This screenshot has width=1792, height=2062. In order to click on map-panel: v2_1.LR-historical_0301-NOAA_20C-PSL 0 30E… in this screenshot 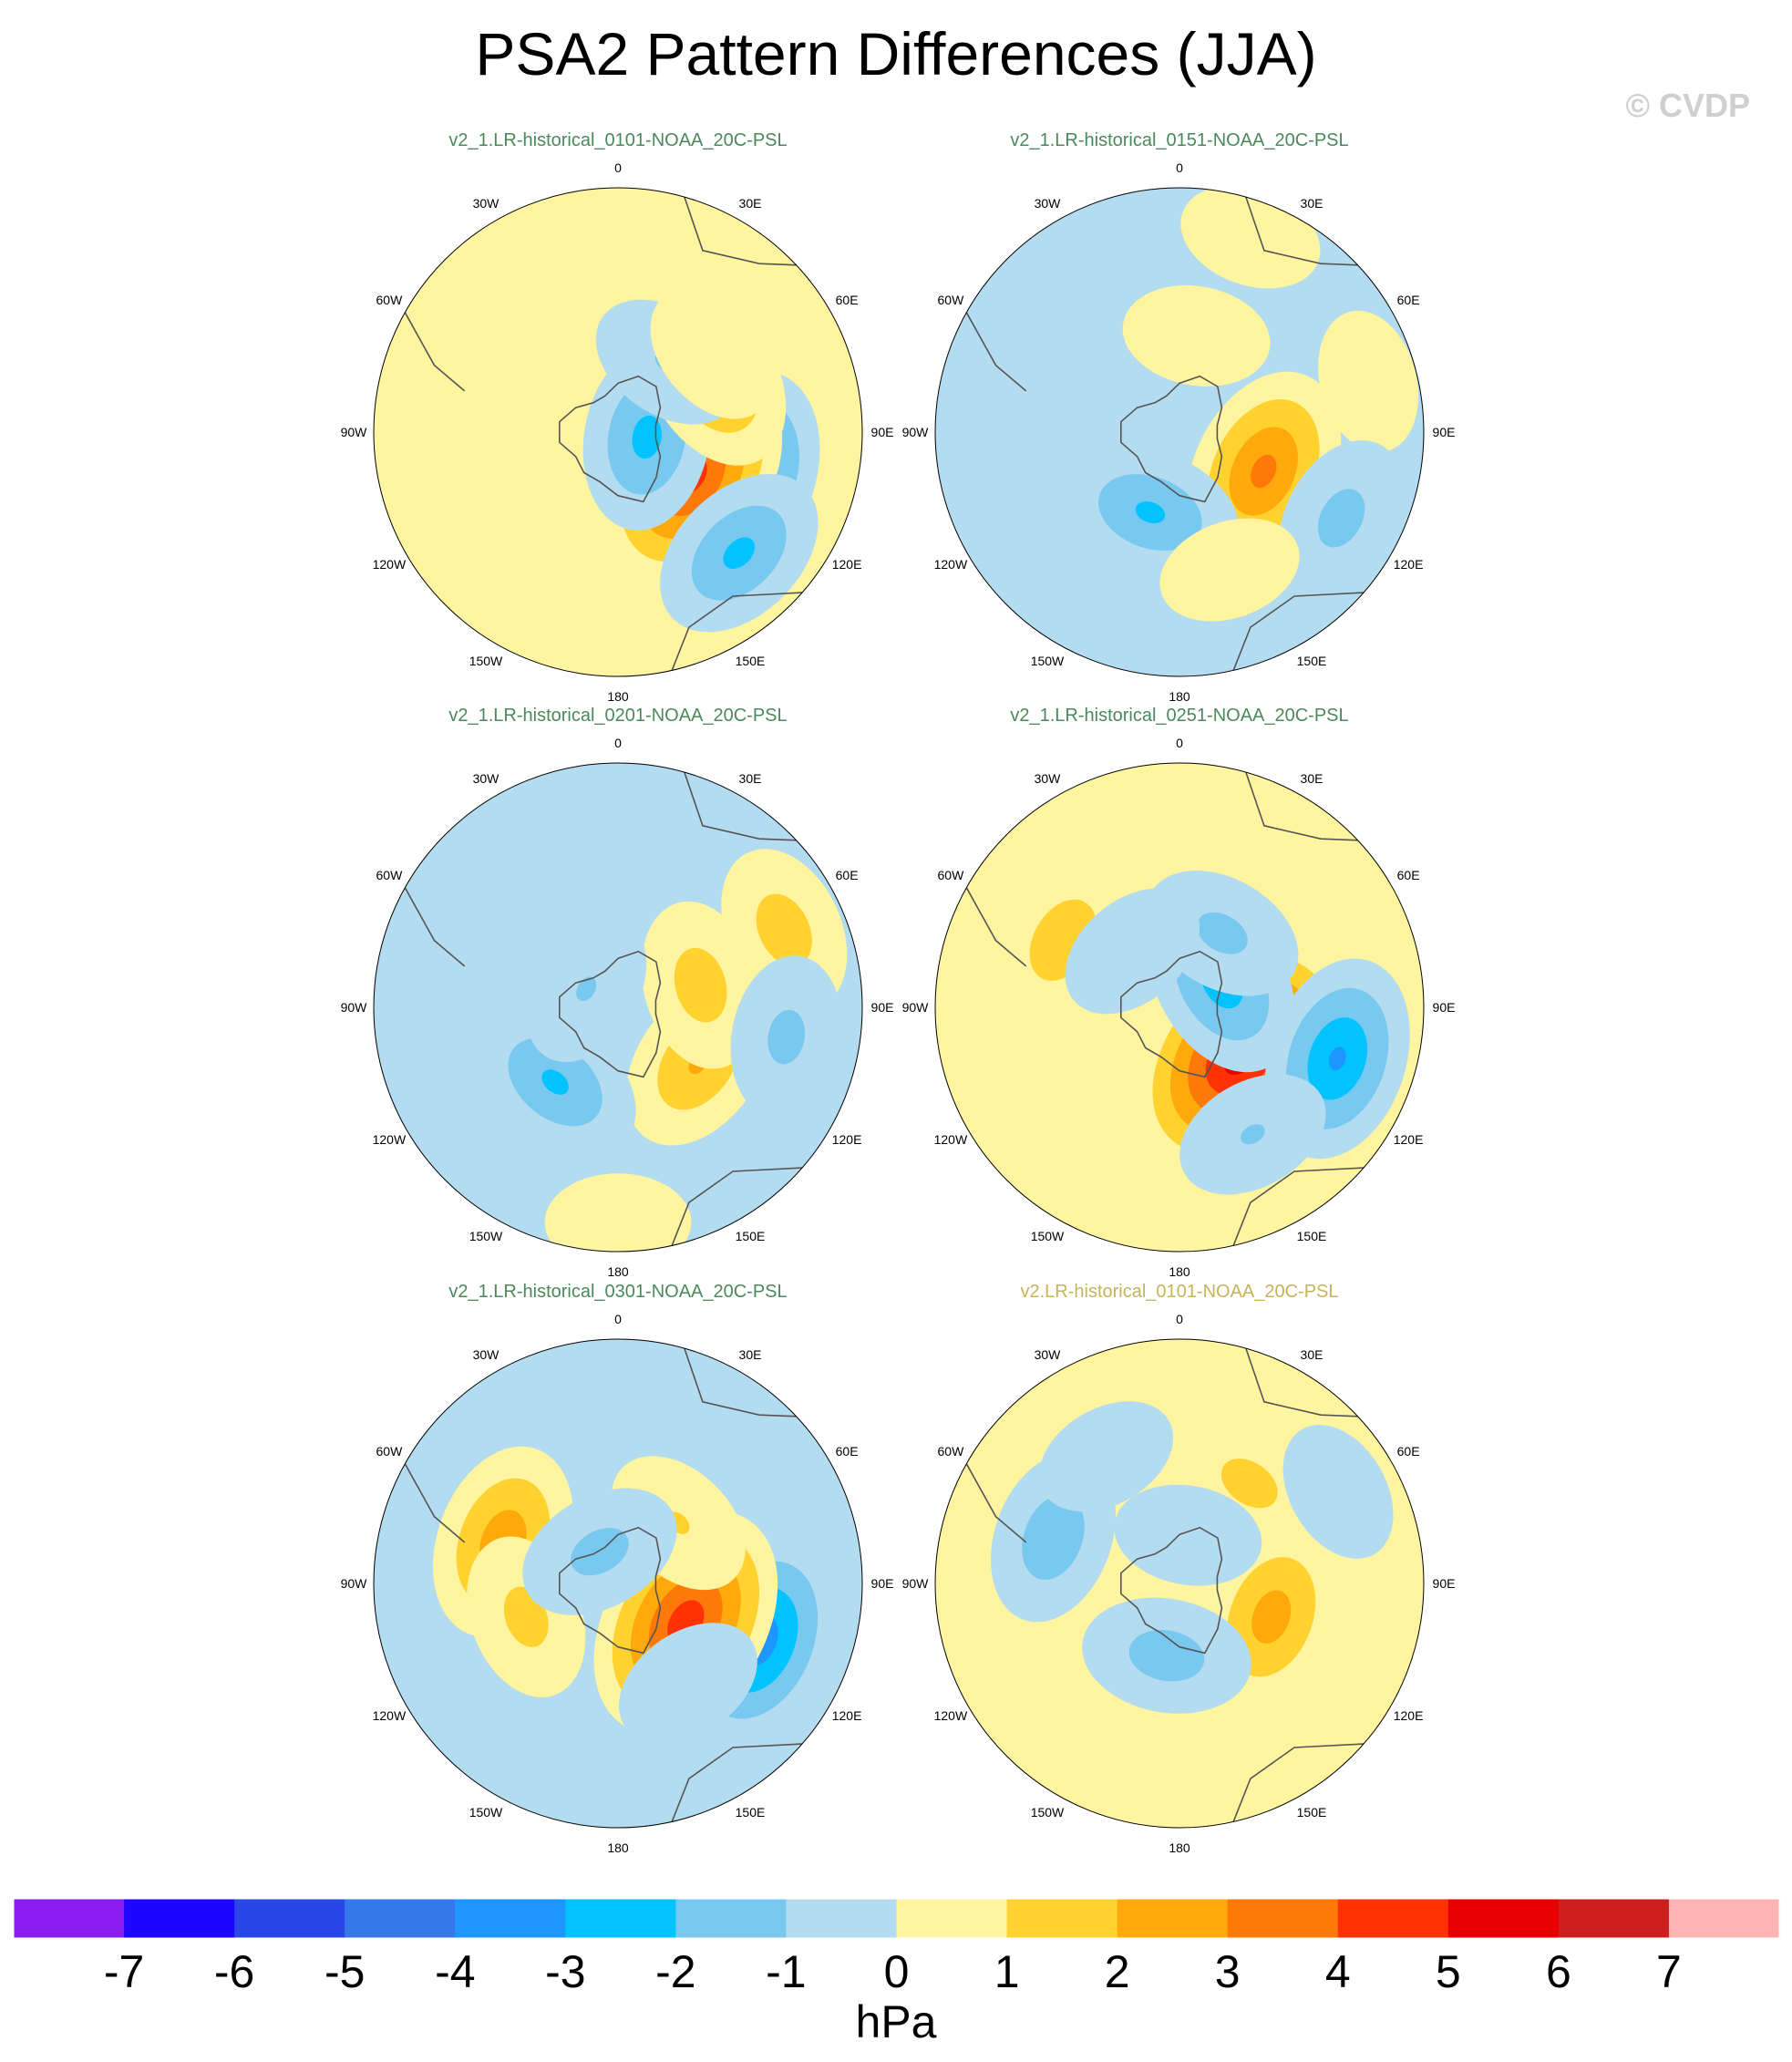, I will do `click(617, 1568)`.